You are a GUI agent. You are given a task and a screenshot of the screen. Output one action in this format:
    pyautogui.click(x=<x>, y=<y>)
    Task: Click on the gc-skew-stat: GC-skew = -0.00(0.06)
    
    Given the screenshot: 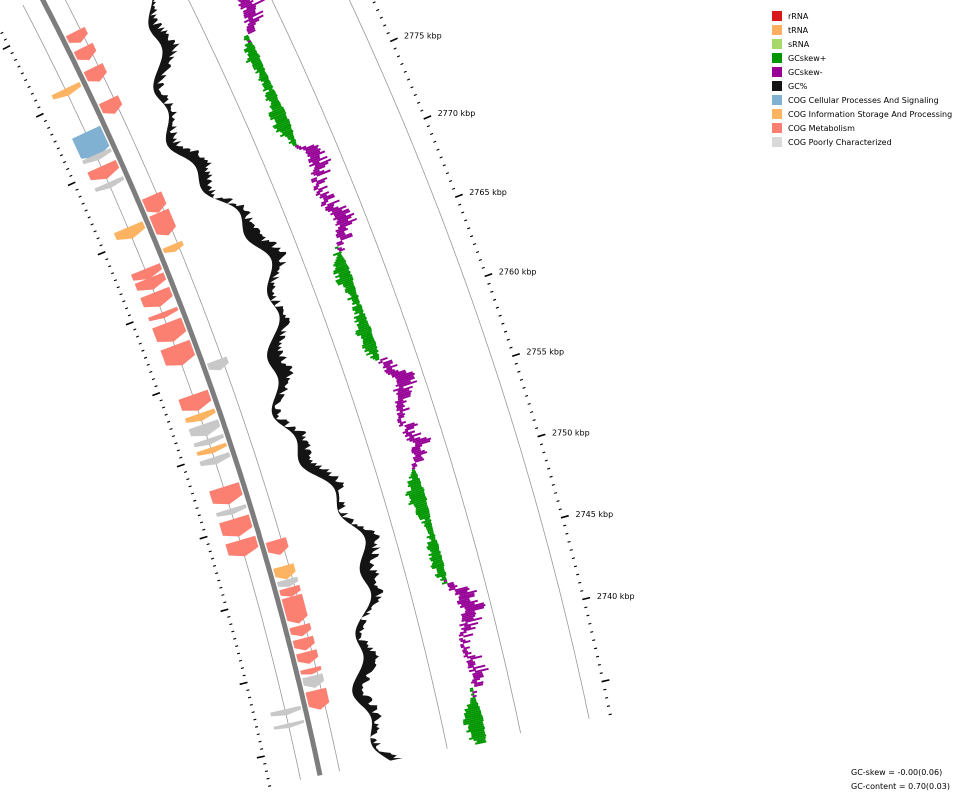 What is the action you would take?
    pyautogui.click(x=897, y=772)
    